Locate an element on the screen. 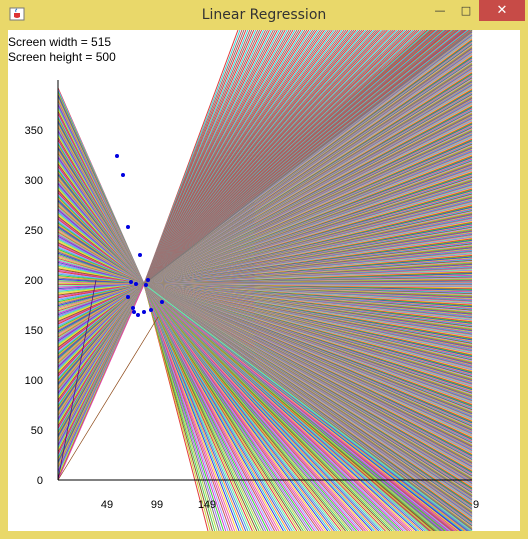  minimize-icon: — is located at coordinates (440, 10).